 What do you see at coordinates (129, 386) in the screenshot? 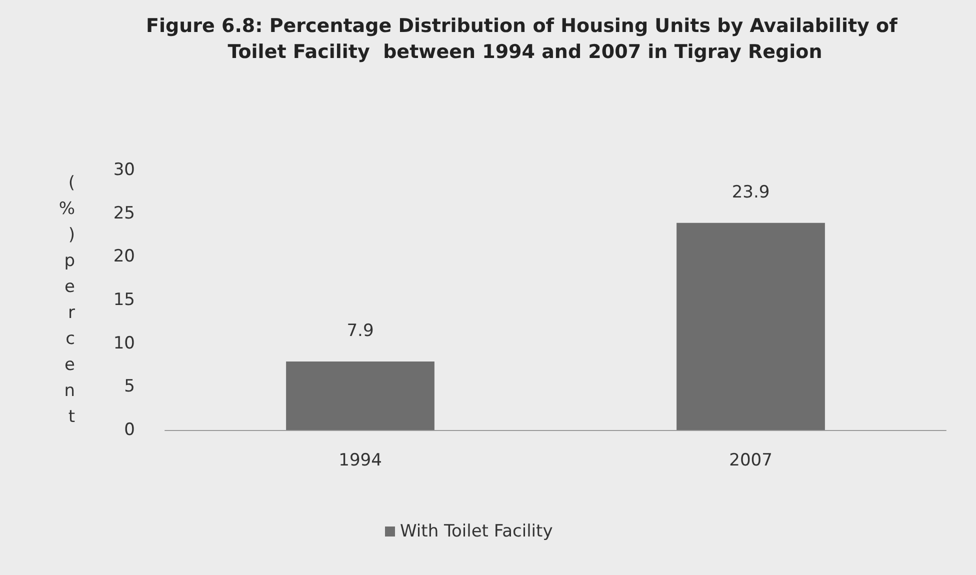
I see `y-tick-label: 5` at bounding box center [129, 386].